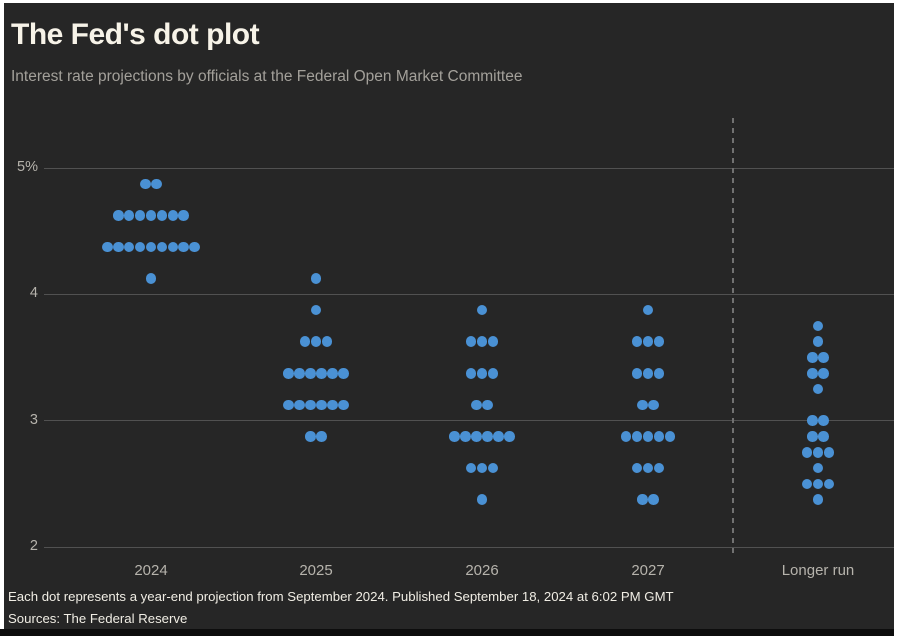 This screenshot has height=636, width=902. Describe the element at coordinates (648, 570) in the screenshot. I see `x-tick-label: 2027` at that location.